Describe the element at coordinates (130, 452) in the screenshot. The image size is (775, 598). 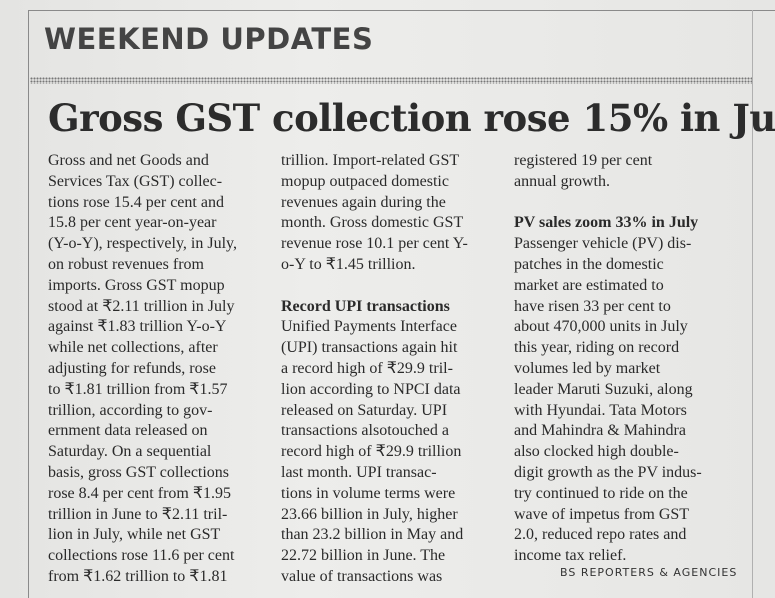
I see `text-line: Saturday. On a sequential` at that location.